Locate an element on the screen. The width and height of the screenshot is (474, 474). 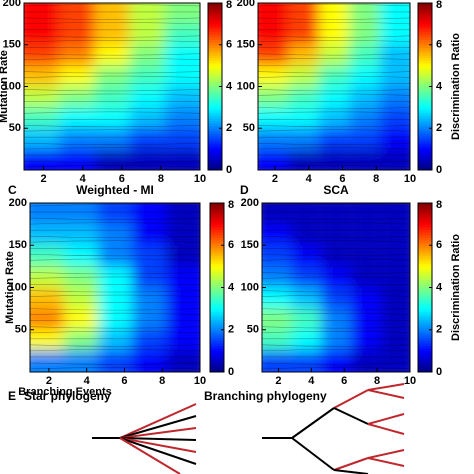
x-tick-label: 10 is located at coordinates (410, 179).